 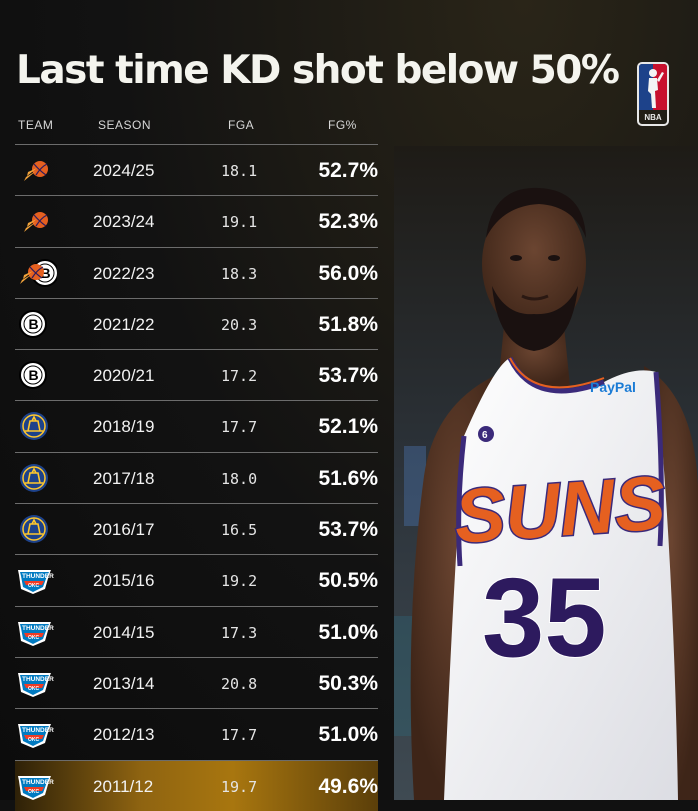 I want to click on nba-logo-icon: NBA, so click(x=653, y=94).